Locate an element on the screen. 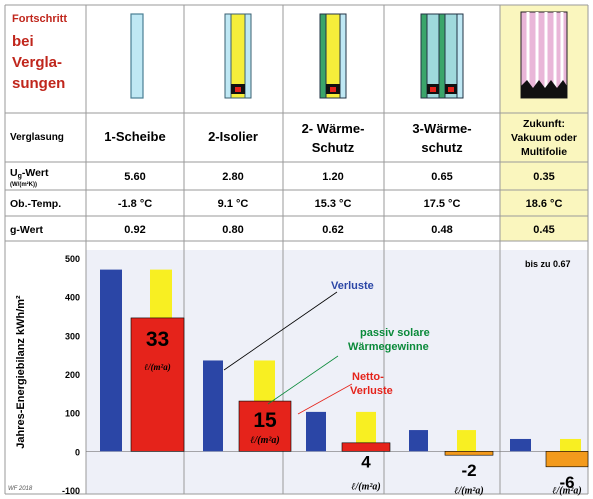 The width and height of the screenshot is (593, 499). net-value-label: 33 is located at coordinates (157, 339).